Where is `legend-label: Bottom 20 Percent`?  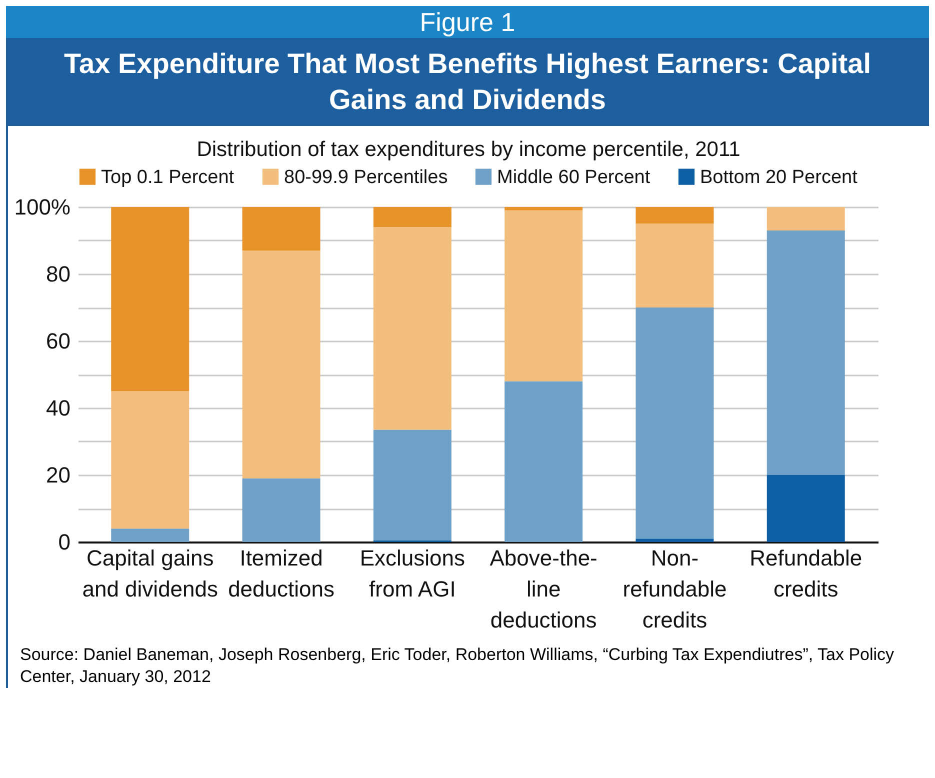 legend-label: Bottom 20 Percent is located at coordinates (779, 177).